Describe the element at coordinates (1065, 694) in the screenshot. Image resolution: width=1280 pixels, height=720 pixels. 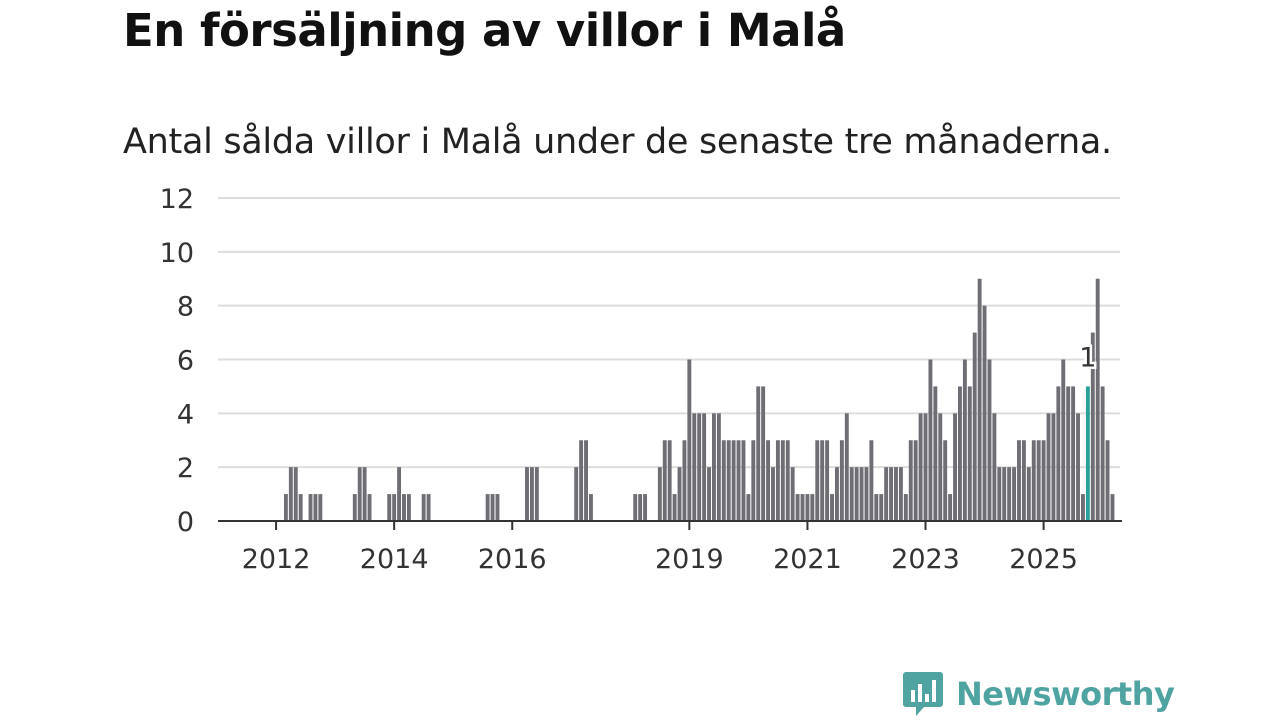
I see `brand-name: Newsworthy` at that location.